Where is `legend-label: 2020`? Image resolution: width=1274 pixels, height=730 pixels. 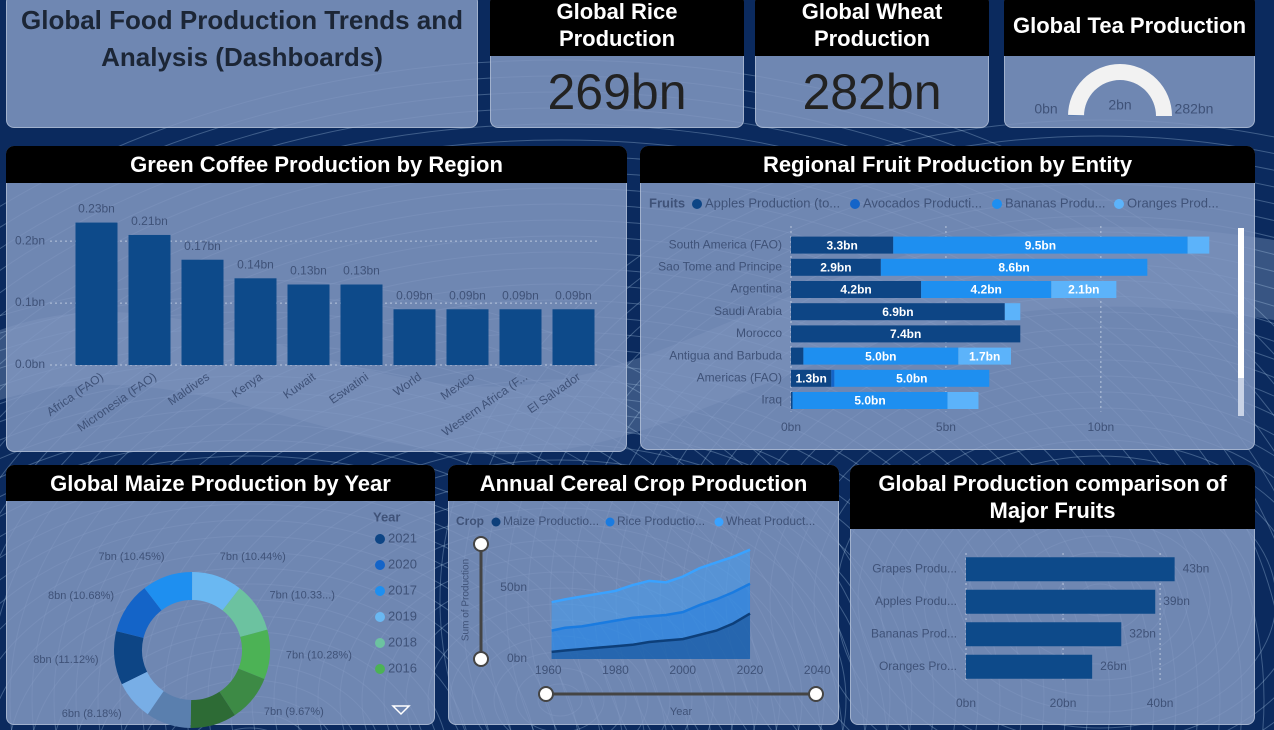
legend-label: 2020 is located at coordinates (402, 563).